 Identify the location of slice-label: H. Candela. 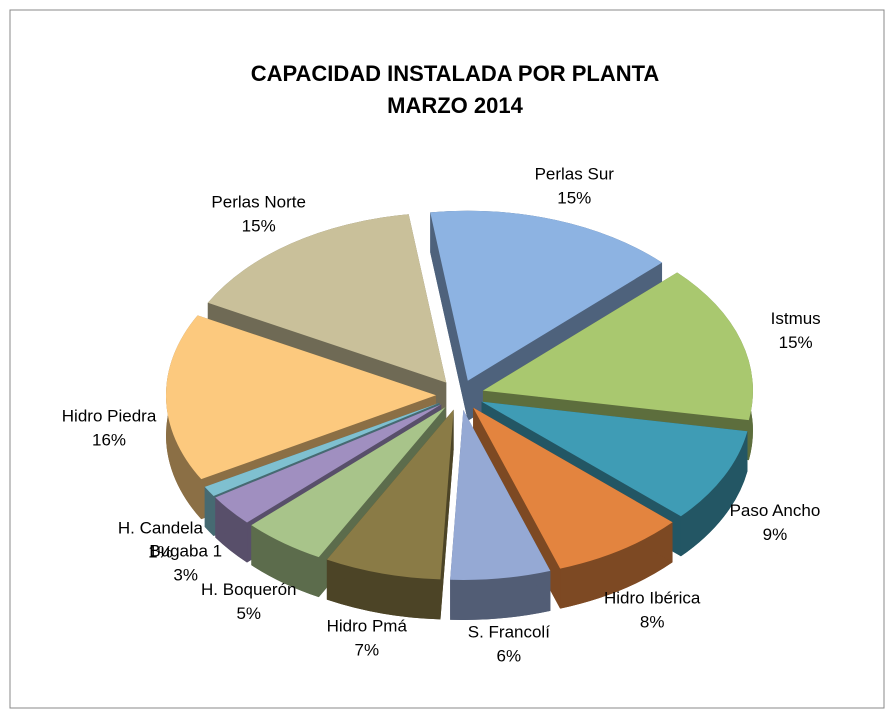
(161, 528).